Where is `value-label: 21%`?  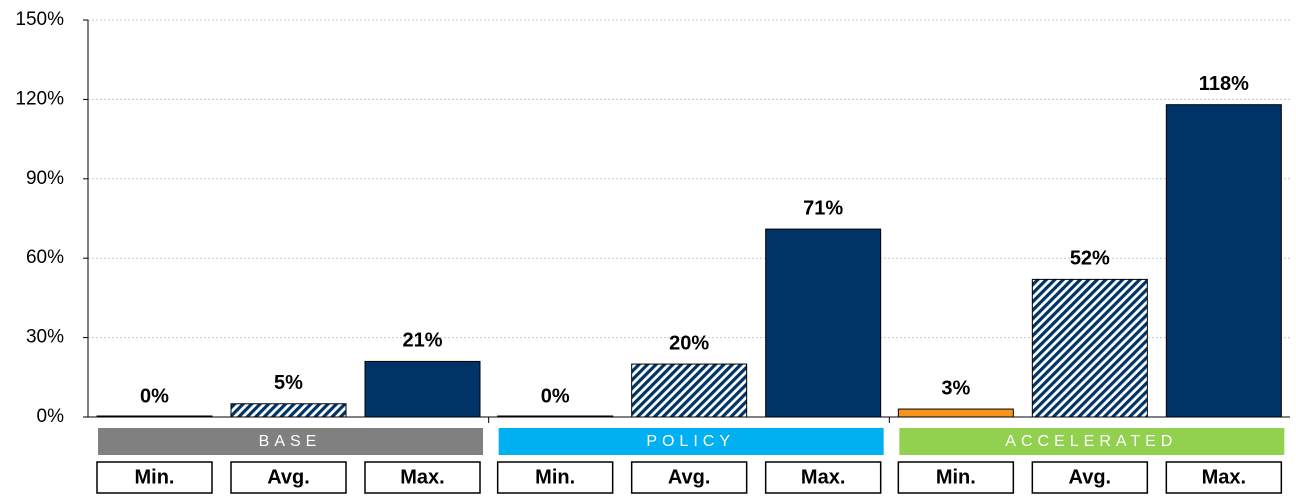 value-label: 21% is located at coordinates (422, 341).